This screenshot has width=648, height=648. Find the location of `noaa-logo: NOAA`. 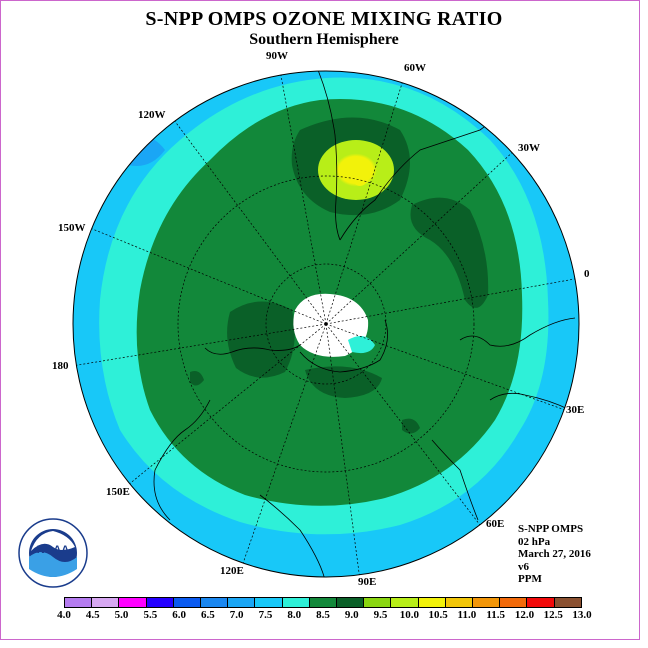

noaa-logo: NOAA is located at coordinates (53, 553).